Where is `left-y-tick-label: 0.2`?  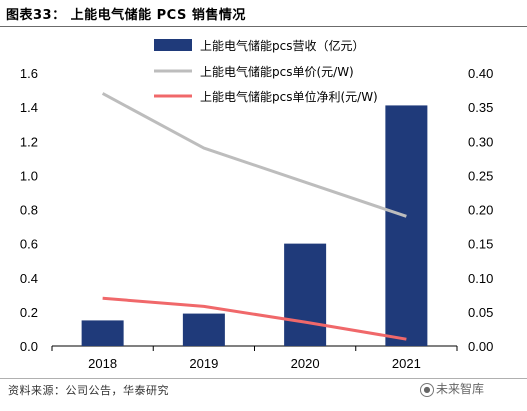
left-y-tick-label: 0.2 is located at coordinates (29, 312).